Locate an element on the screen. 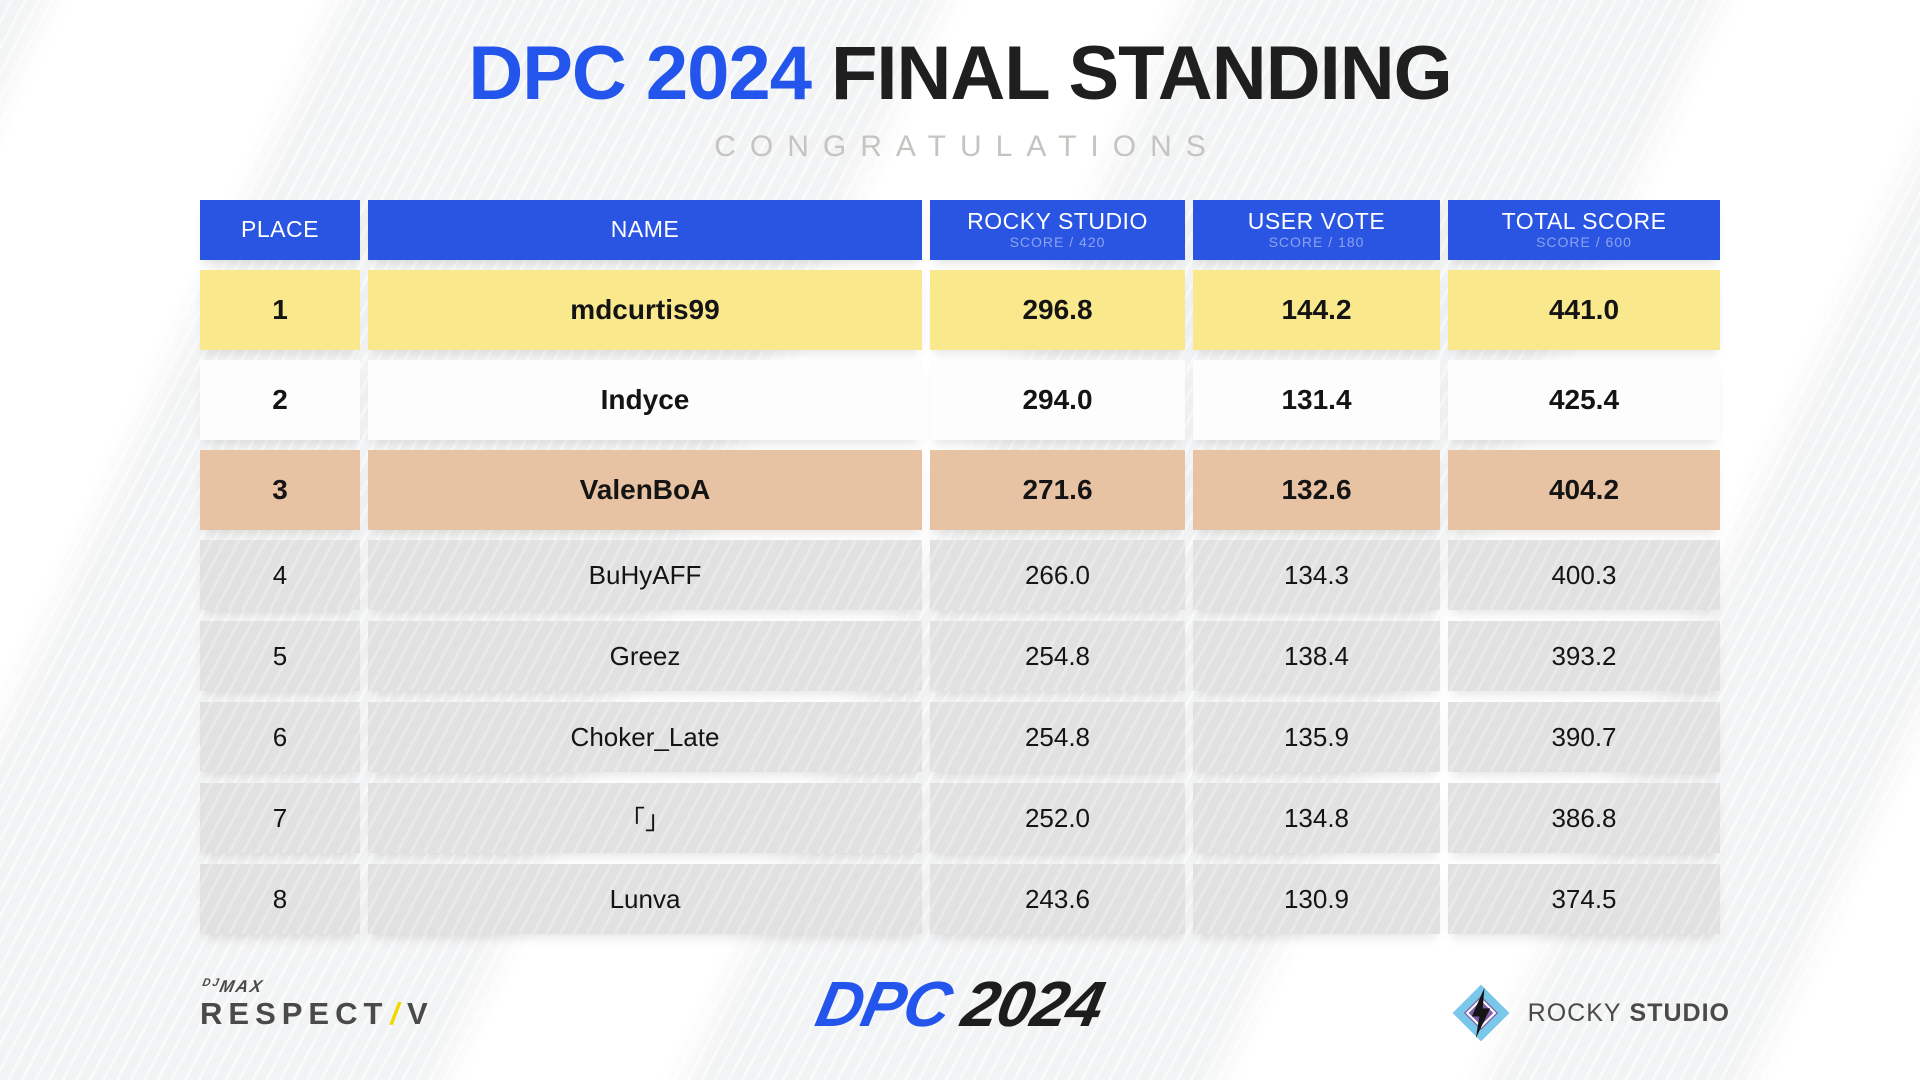 Image resolution: width=1920 pixels, height=1080 pixels. total-cell: 386.8 is located at coordinates (1584, 818).